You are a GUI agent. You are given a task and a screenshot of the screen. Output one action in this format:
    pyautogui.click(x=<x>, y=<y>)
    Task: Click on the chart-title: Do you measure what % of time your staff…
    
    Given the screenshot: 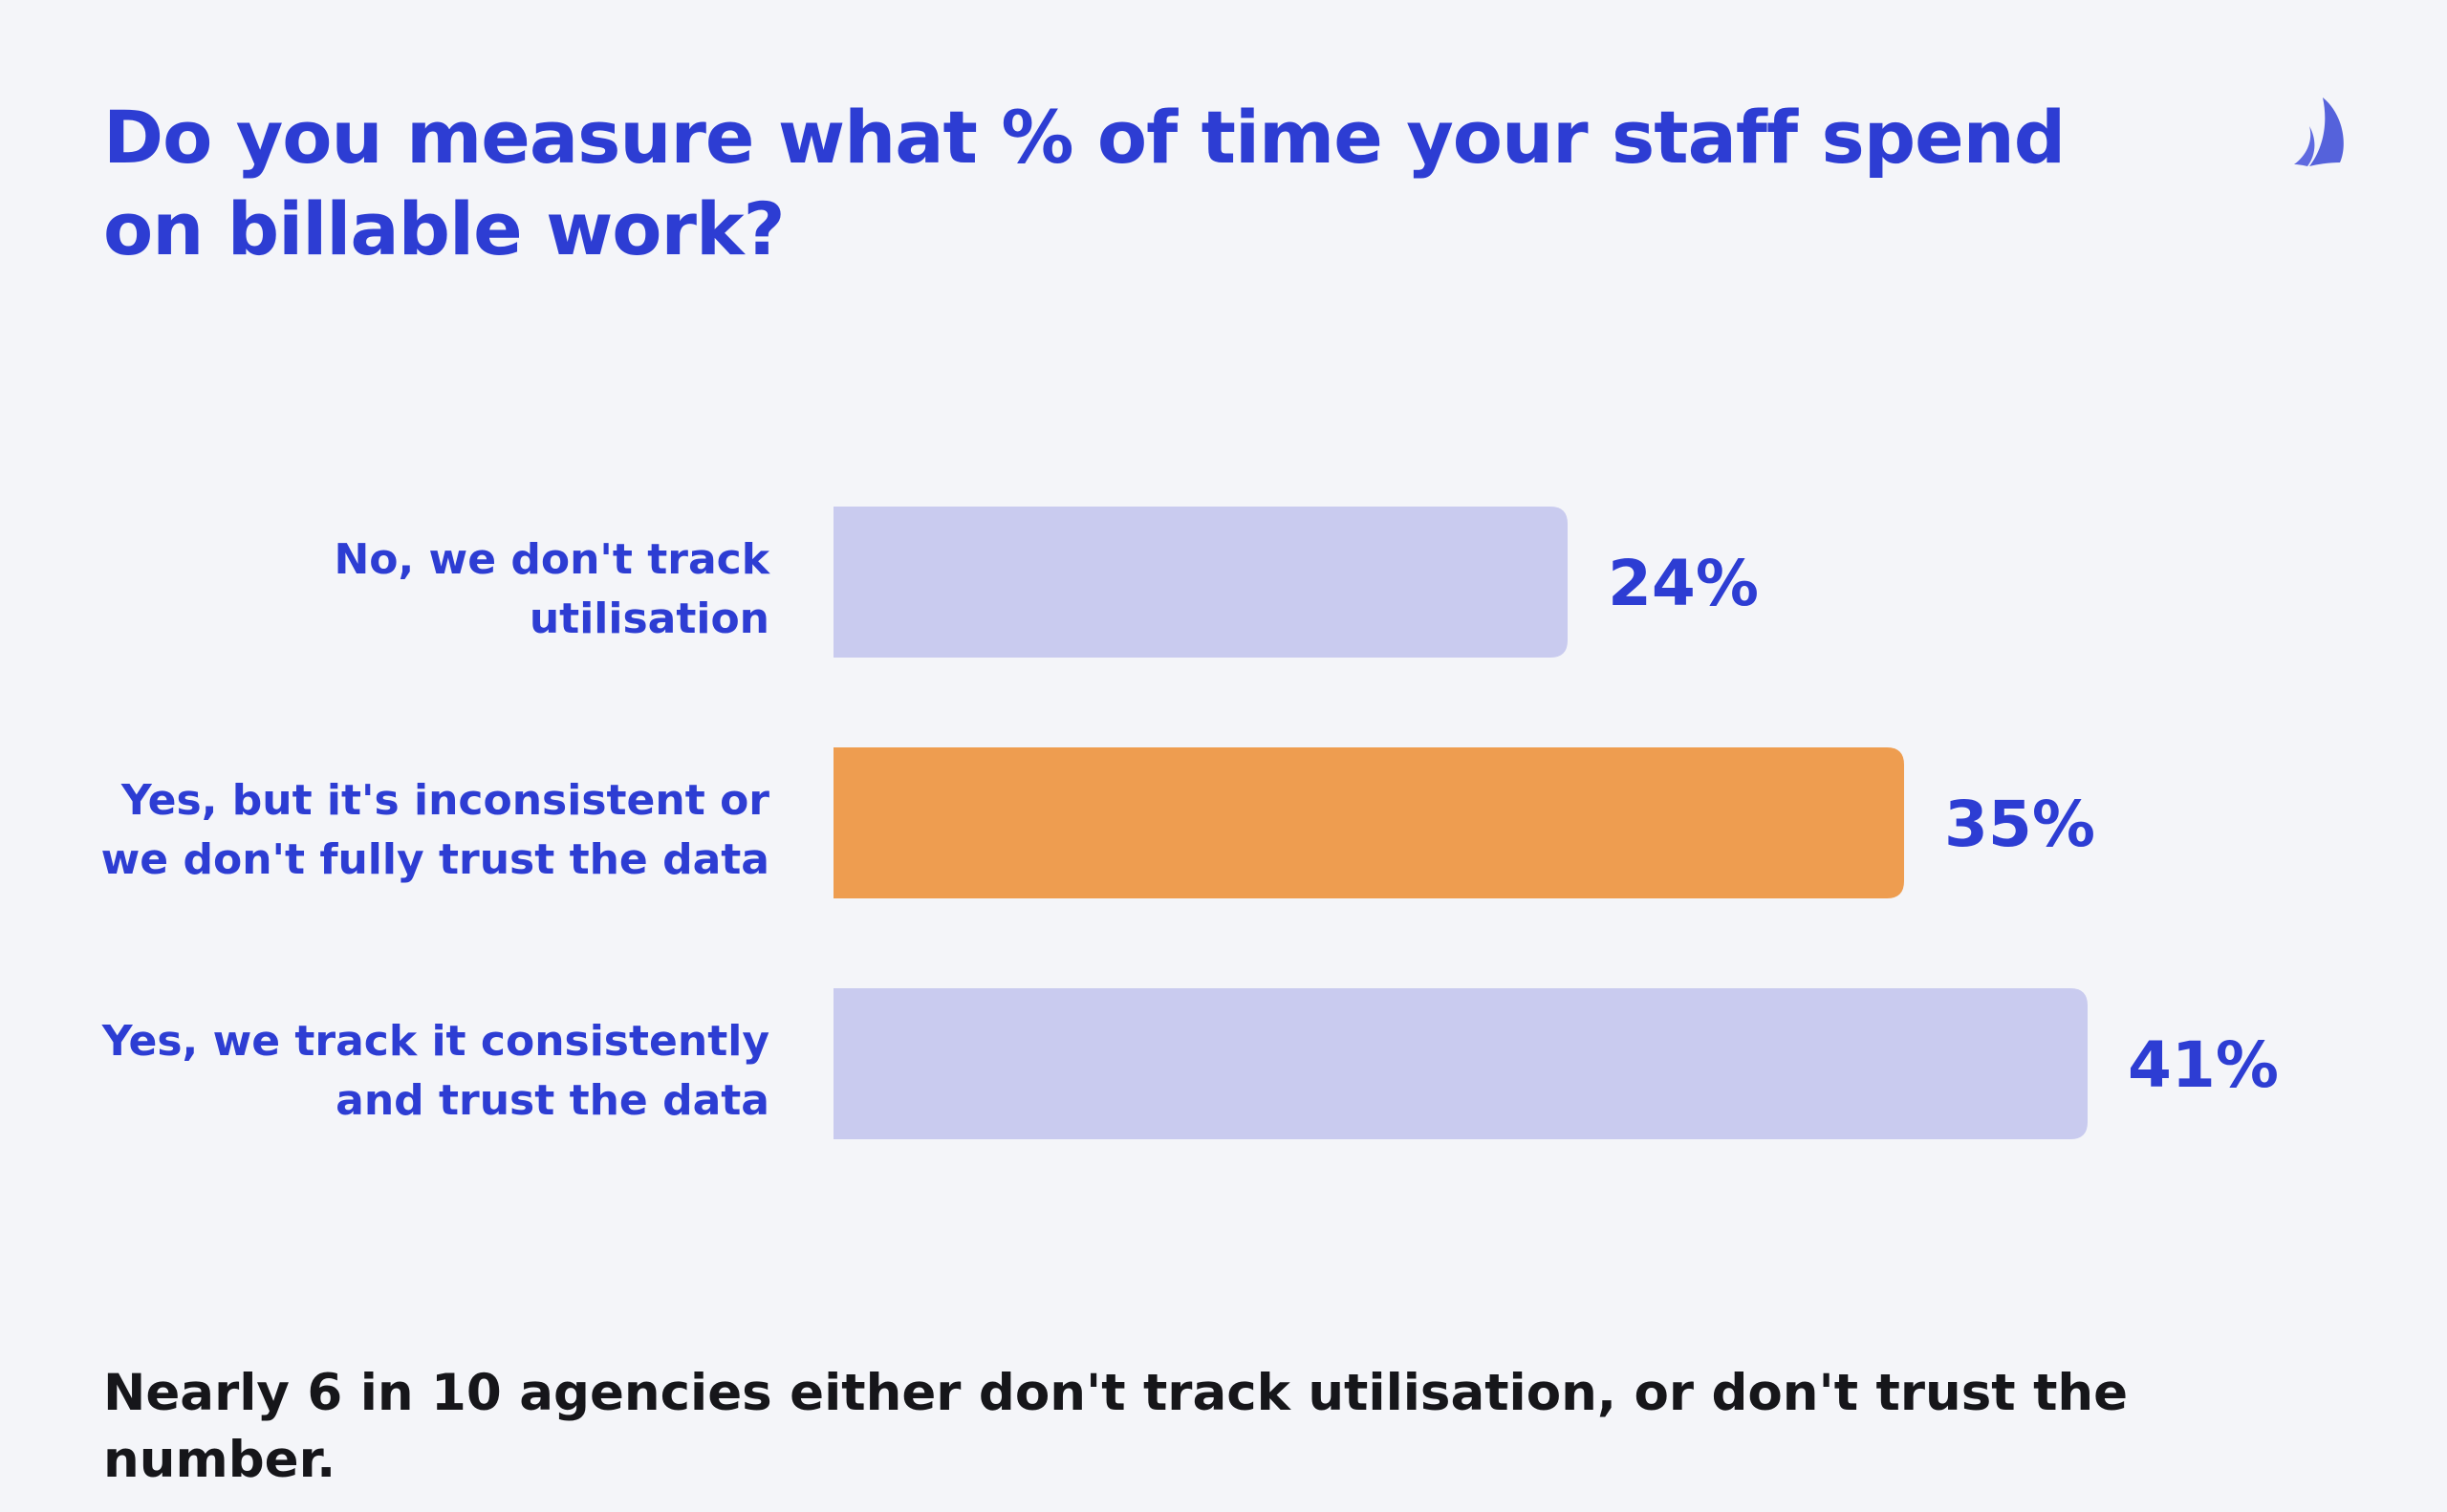 What is the action you would take?
    pyautogui.click(x=1084, y=183)
    